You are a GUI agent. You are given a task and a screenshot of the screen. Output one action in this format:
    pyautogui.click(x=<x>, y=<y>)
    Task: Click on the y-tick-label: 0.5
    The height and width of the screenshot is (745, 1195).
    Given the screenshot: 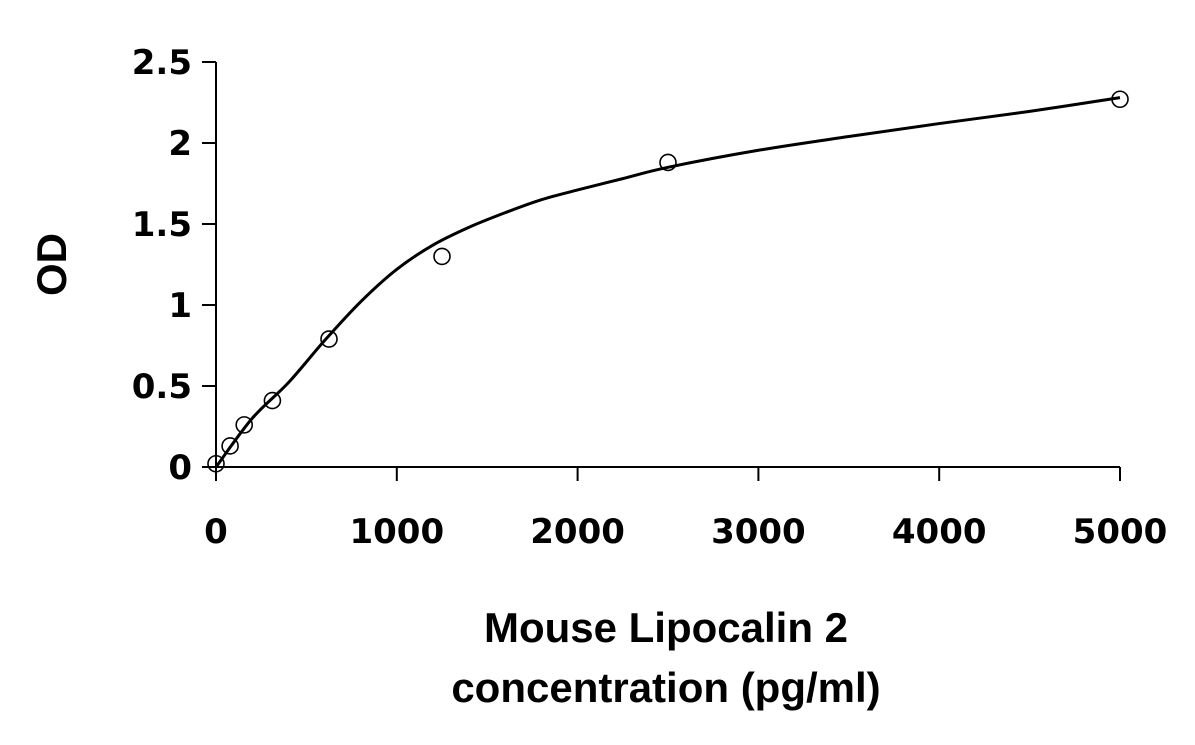 What is the action you would take?
    pyautogui.click(x=162, y=387)
    